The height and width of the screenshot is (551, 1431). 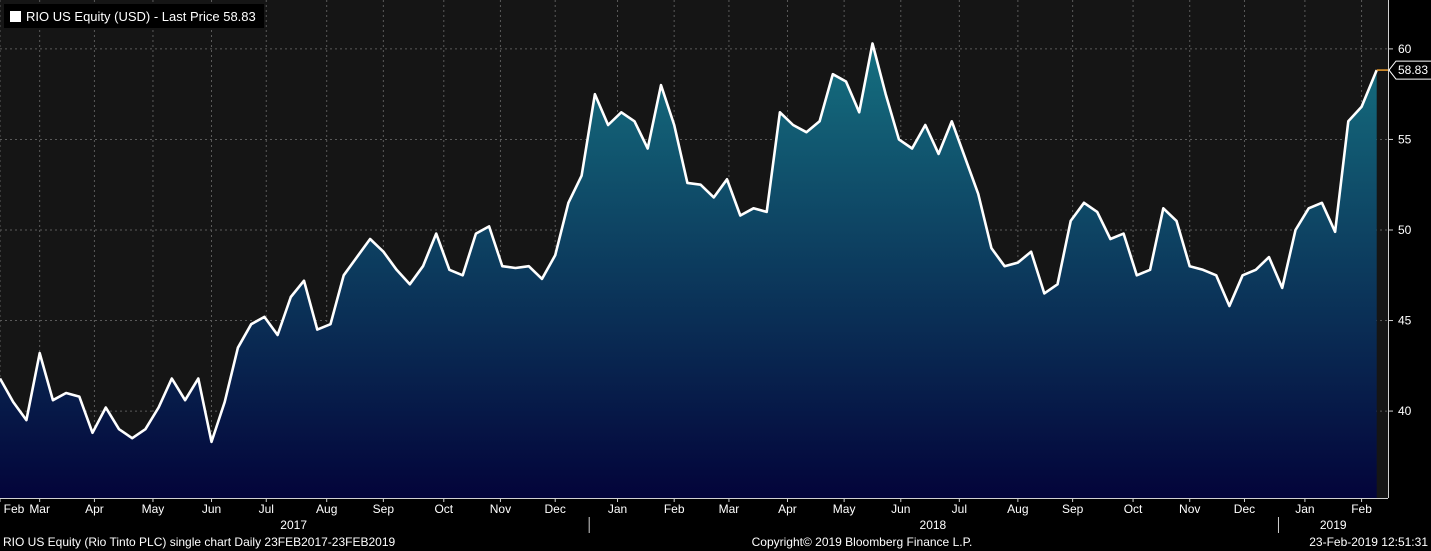 What do you see at coordinates (813, 525) in the screenshot?
I see `year-labels: 2017 2018 2019` at bounding box center [813, 525].